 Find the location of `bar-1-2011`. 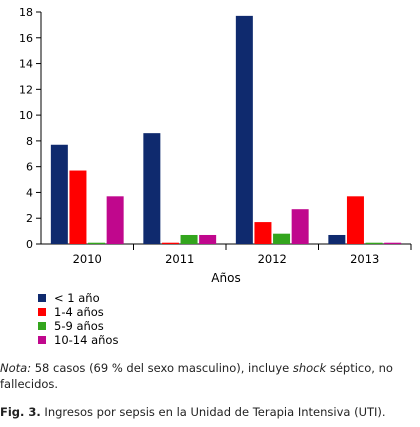

bar-1-2011 is located at coordinates (152, 188).